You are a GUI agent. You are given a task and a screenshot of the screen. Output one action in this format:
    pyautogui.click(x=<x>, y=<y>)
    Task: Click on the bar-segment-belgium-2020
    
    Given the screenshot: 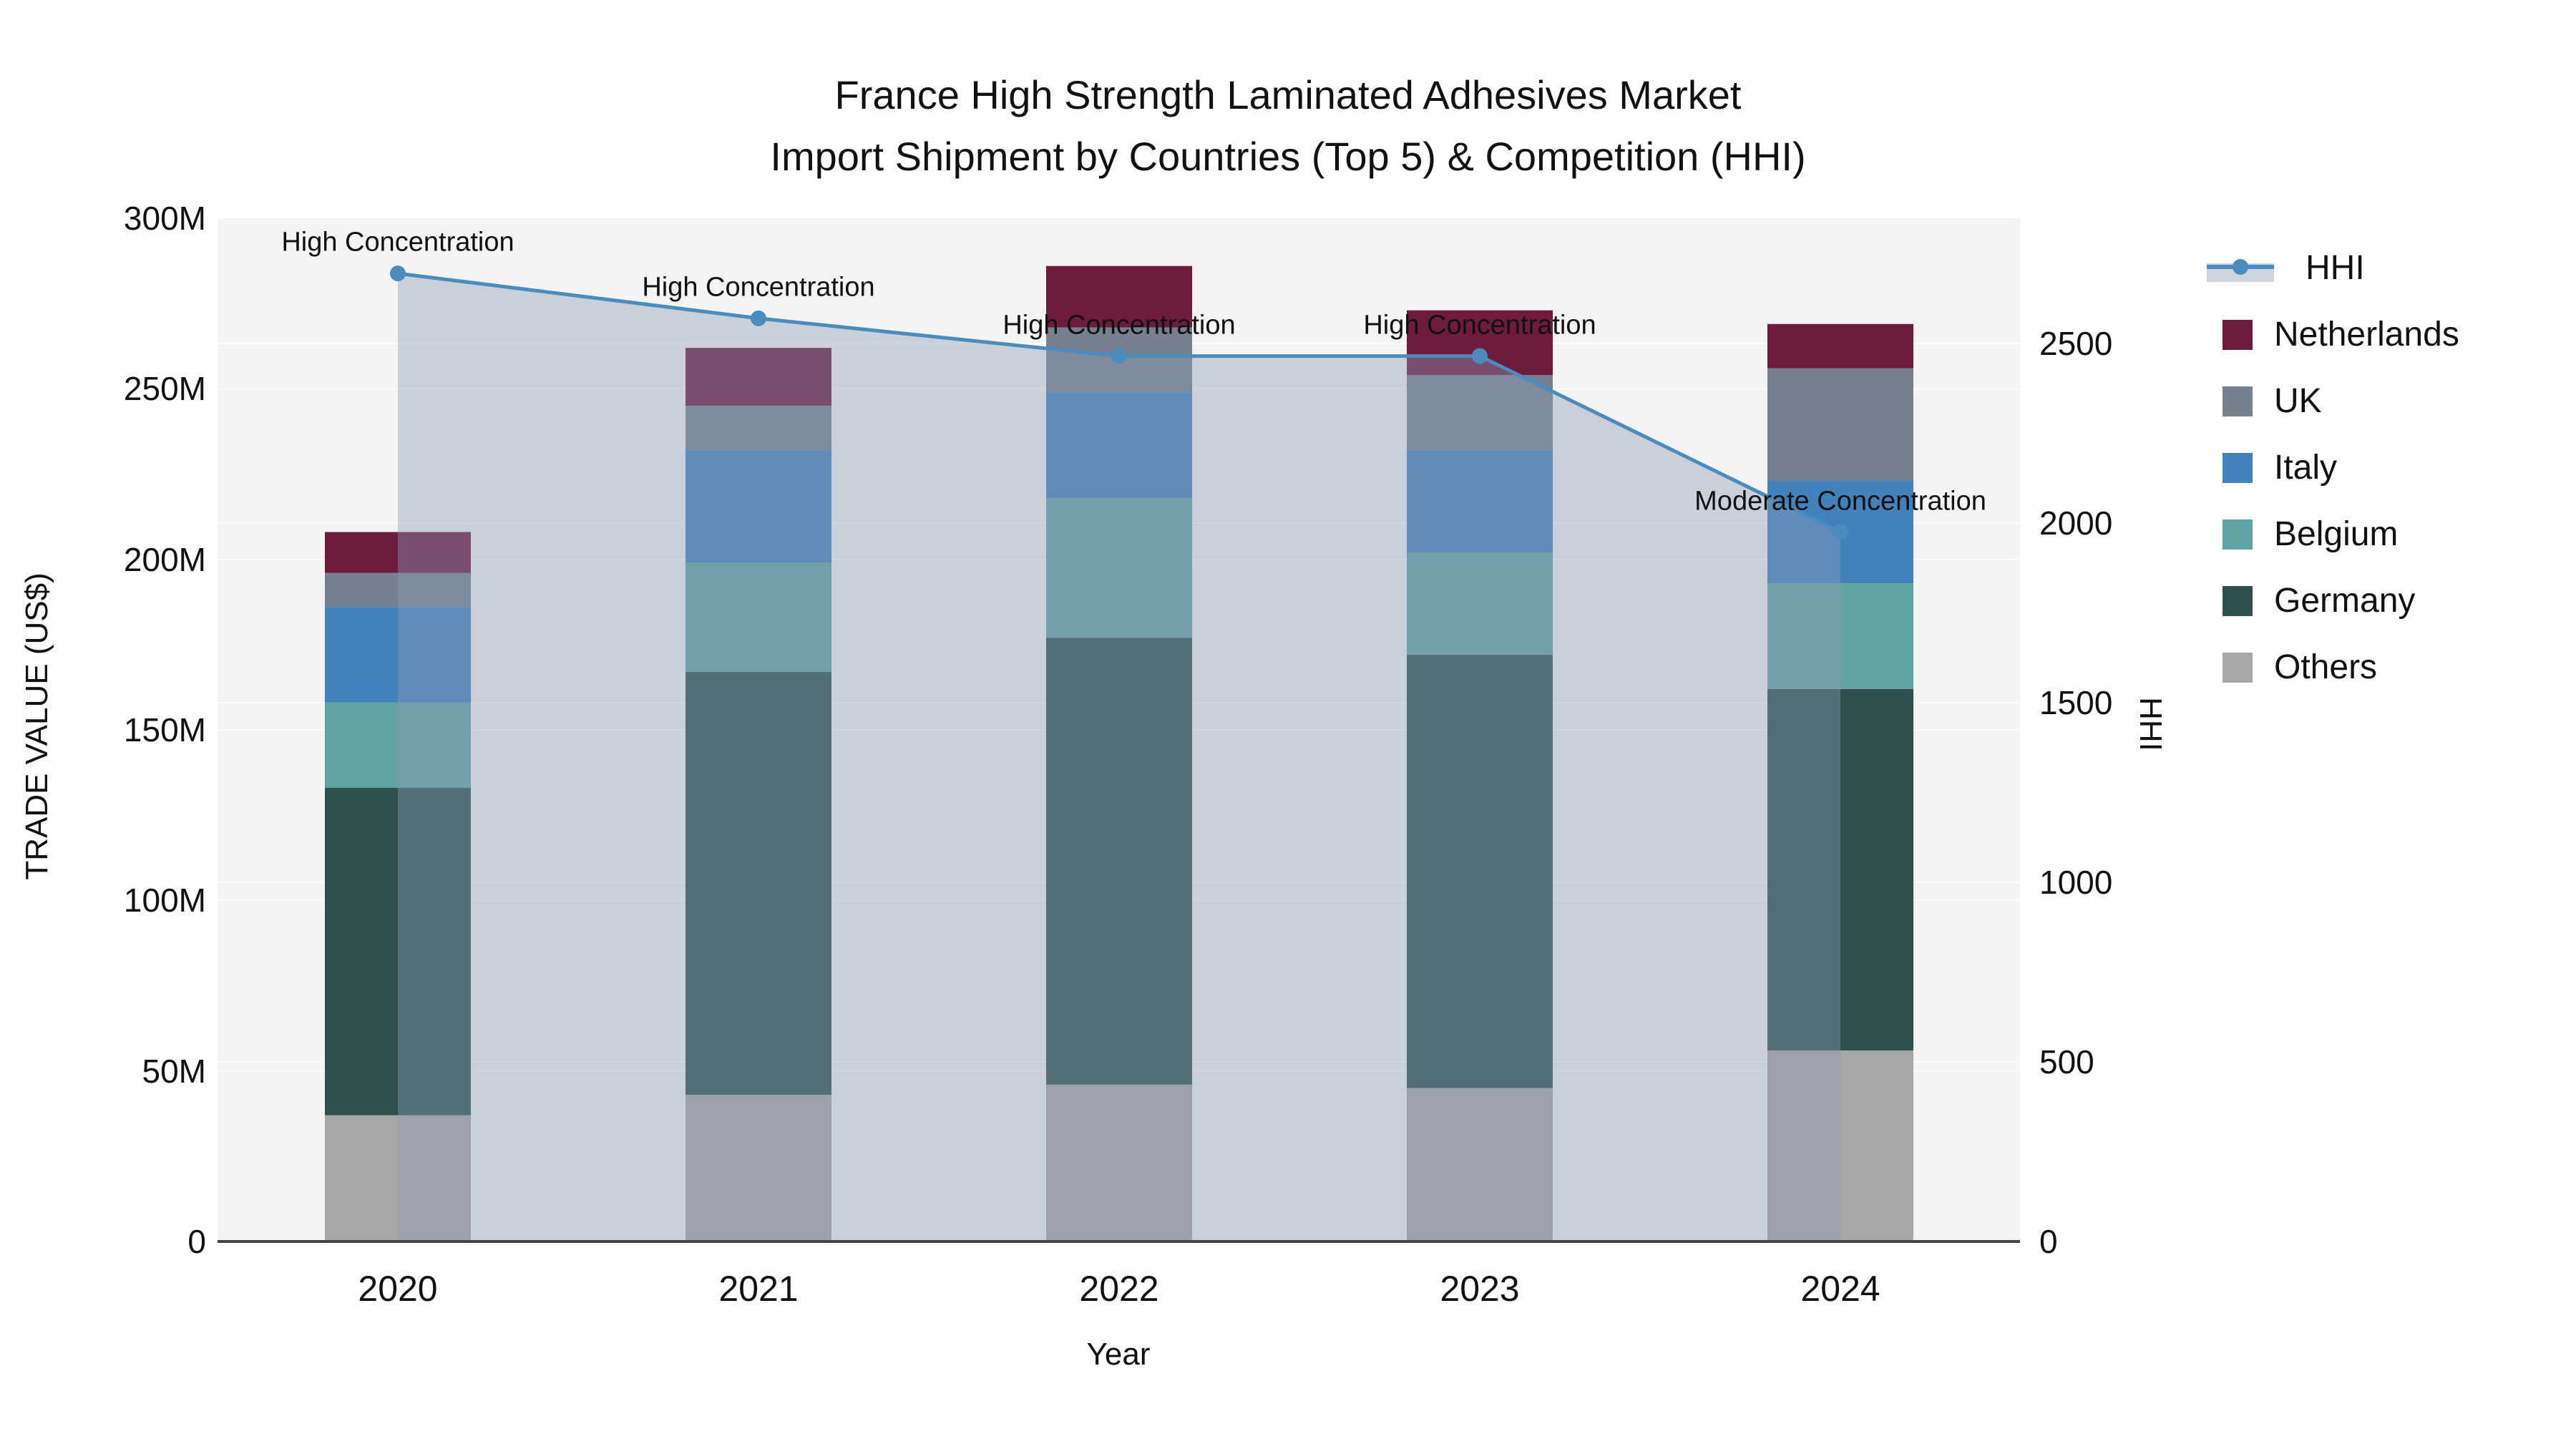 What is the action you would take?
    pyautogui.click(x=398, y=745)
    